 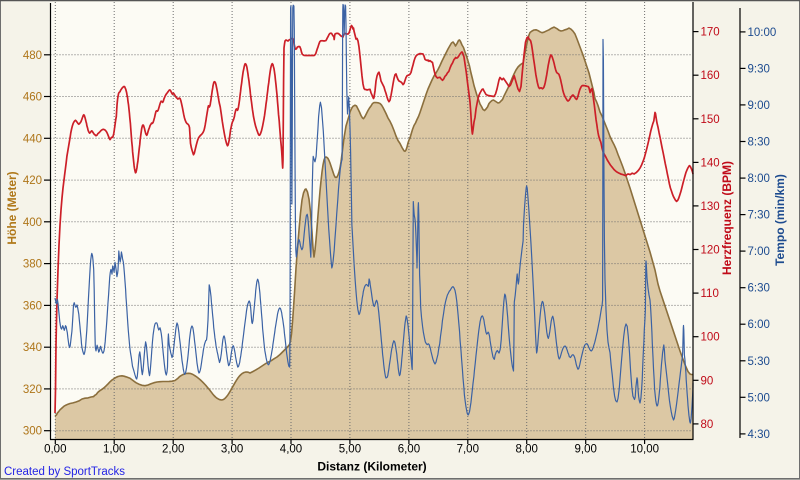 I want to click on svg-text: 6,00, so click(x=409, y=450).